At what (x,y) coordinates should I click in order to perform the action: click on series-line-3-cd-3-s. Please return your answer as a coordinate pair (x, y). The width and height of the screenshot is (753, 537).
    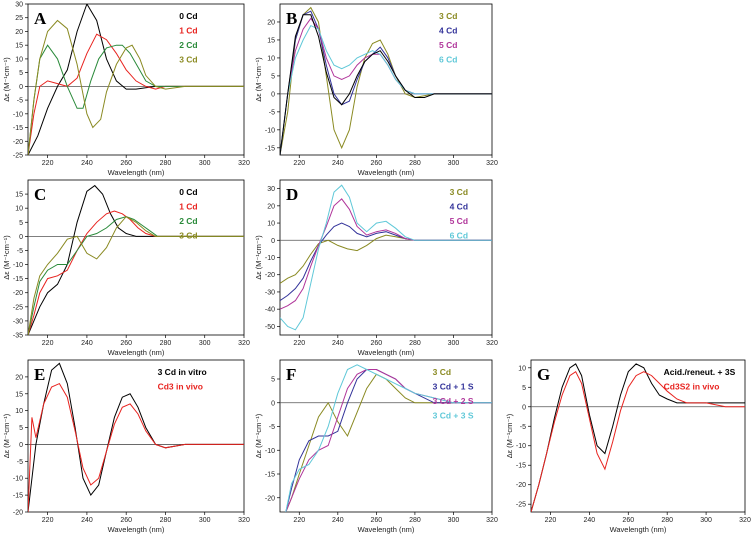
    Looking at the image, I should click on (388, 438).